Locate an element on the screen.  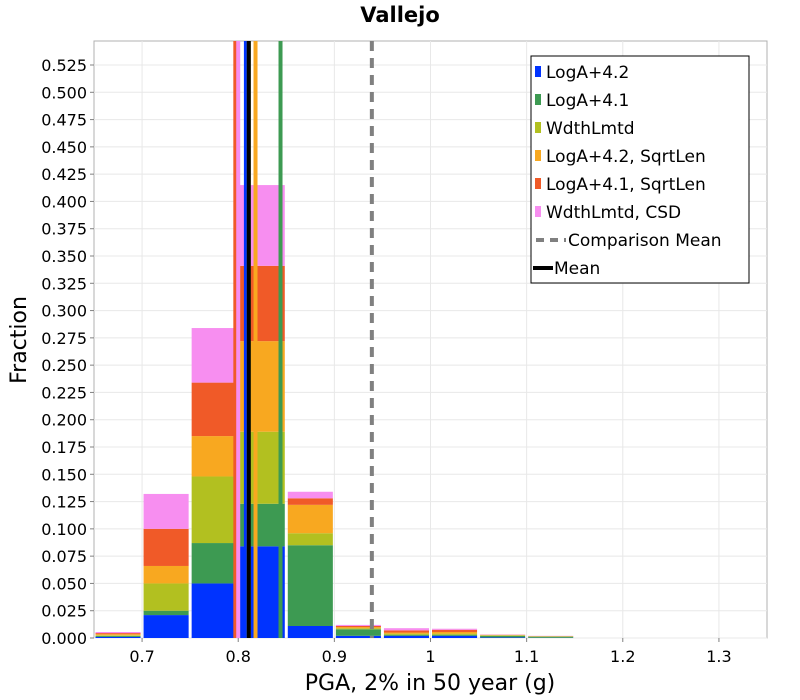
y-tick-label: 0.125 is located at coordinates (64, 502).